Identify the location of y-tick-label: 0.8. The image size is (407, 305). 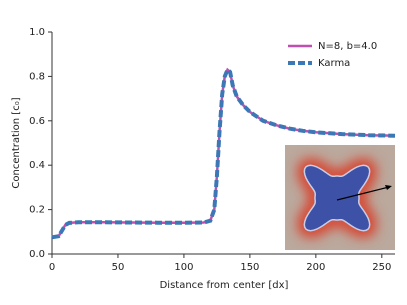
(37, 76).